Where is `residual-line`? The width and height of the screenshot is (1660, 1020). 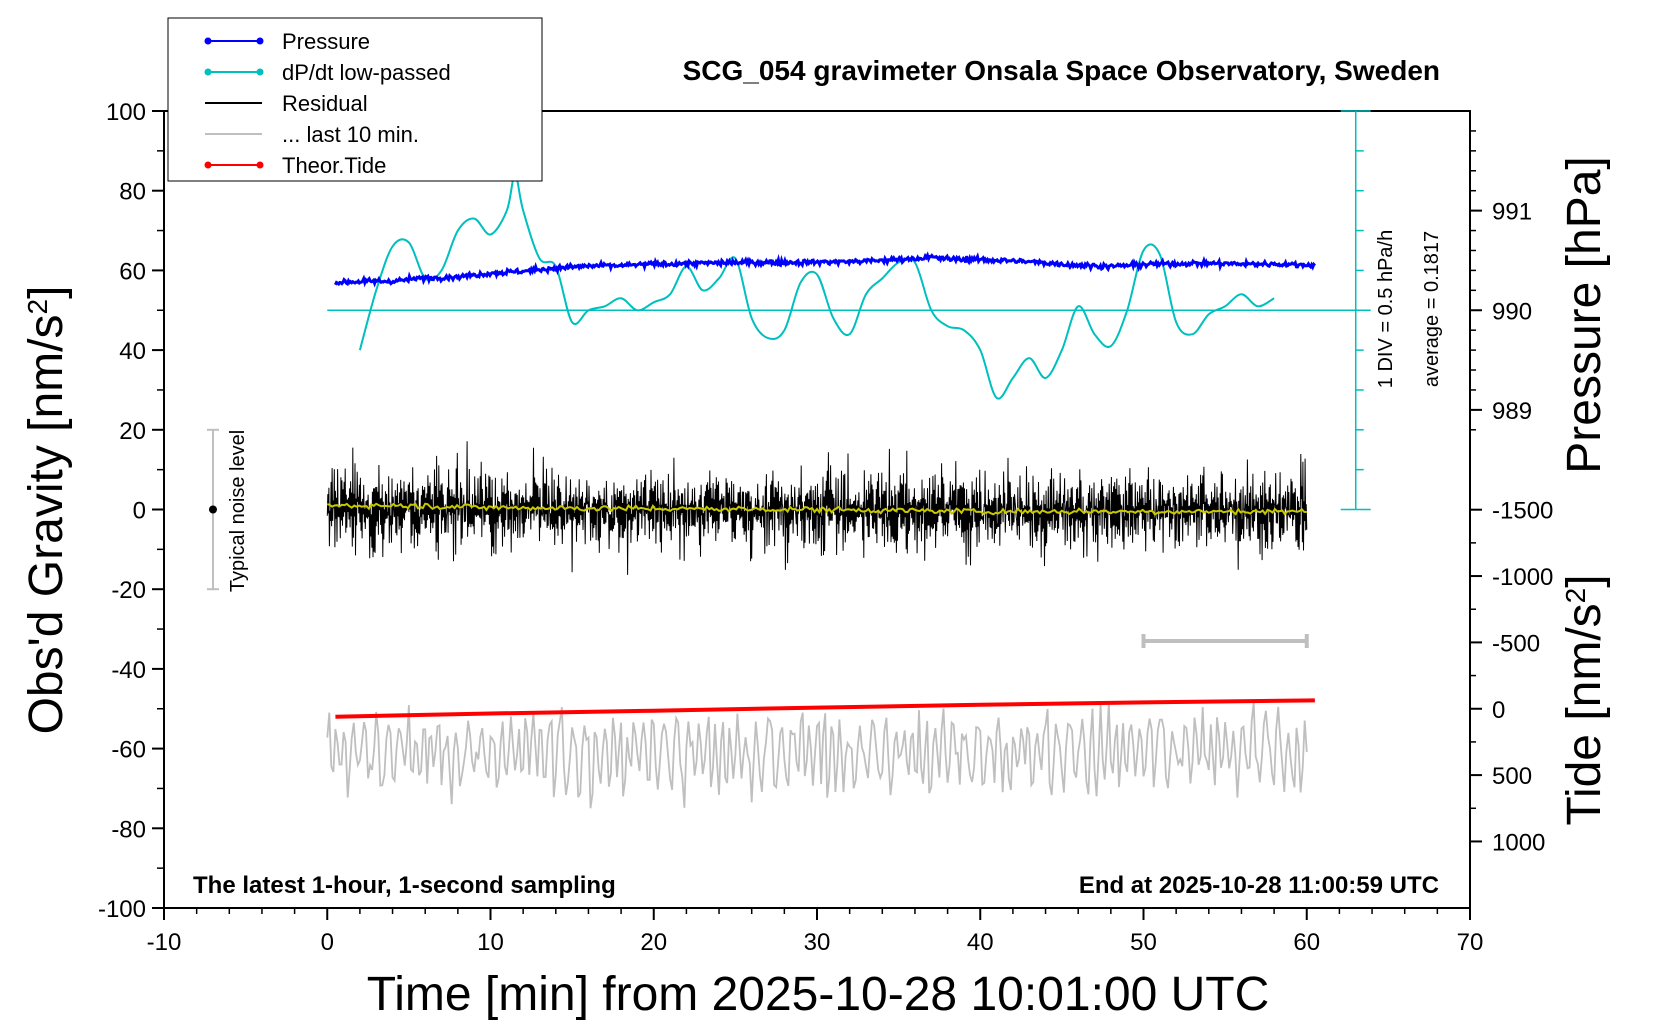 residual-line is located at coordinates (817, 508).